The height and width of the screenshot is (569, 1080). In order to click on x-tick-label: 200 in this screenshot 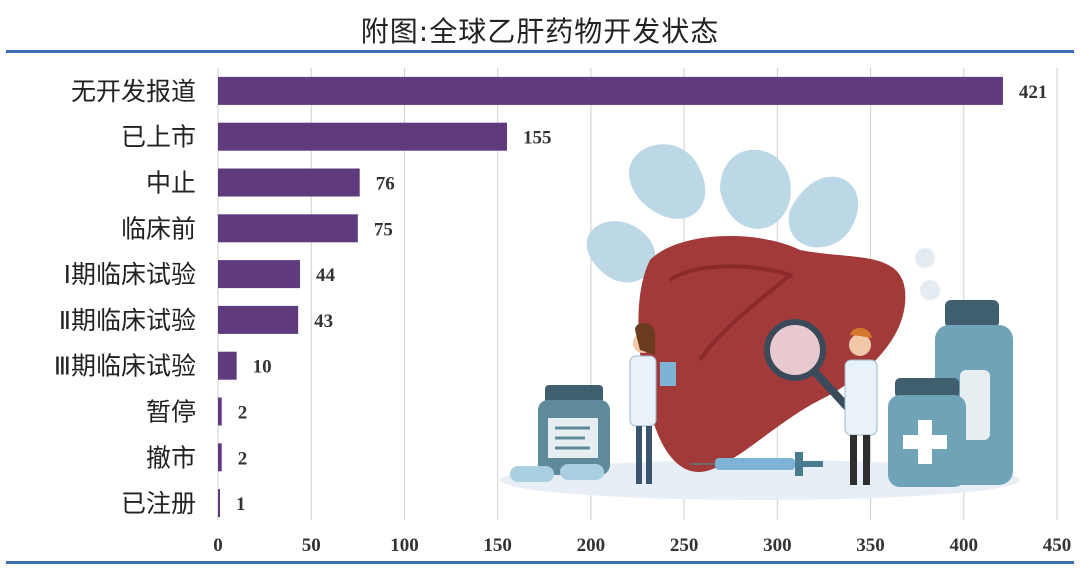, I will do `click(591, 545)`.